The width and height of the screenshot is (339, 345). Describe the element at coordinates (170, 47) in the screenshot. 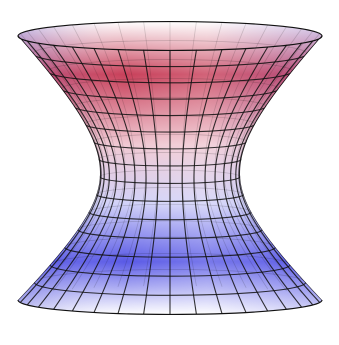

I see `mesh-parallel-back` at that location.